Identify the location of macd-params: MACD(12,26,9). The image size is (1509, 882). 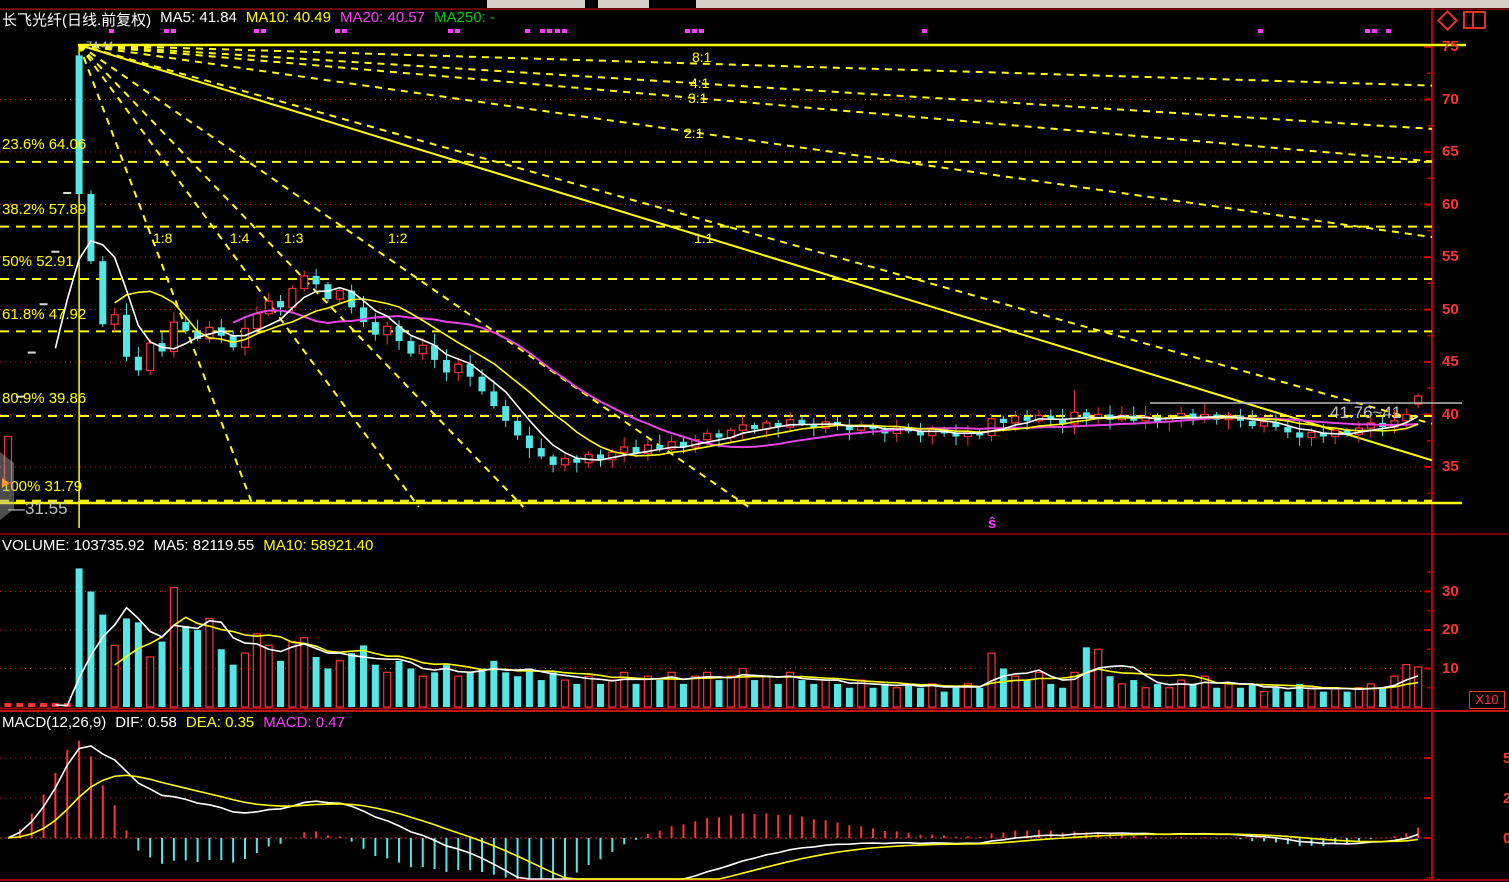
(54, 722).